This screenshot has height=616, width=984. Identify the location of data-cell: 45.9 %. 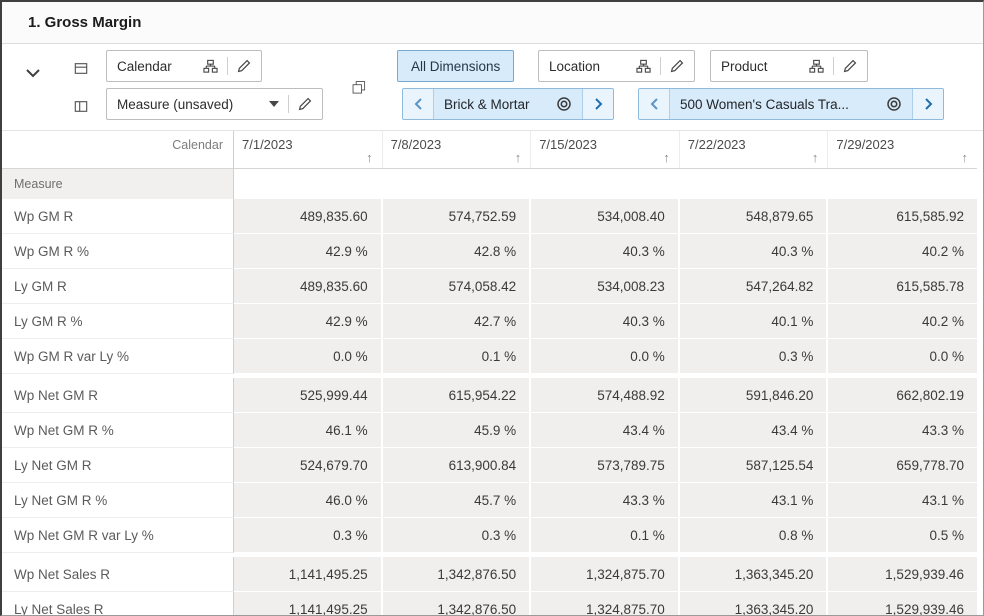
(457, 430).